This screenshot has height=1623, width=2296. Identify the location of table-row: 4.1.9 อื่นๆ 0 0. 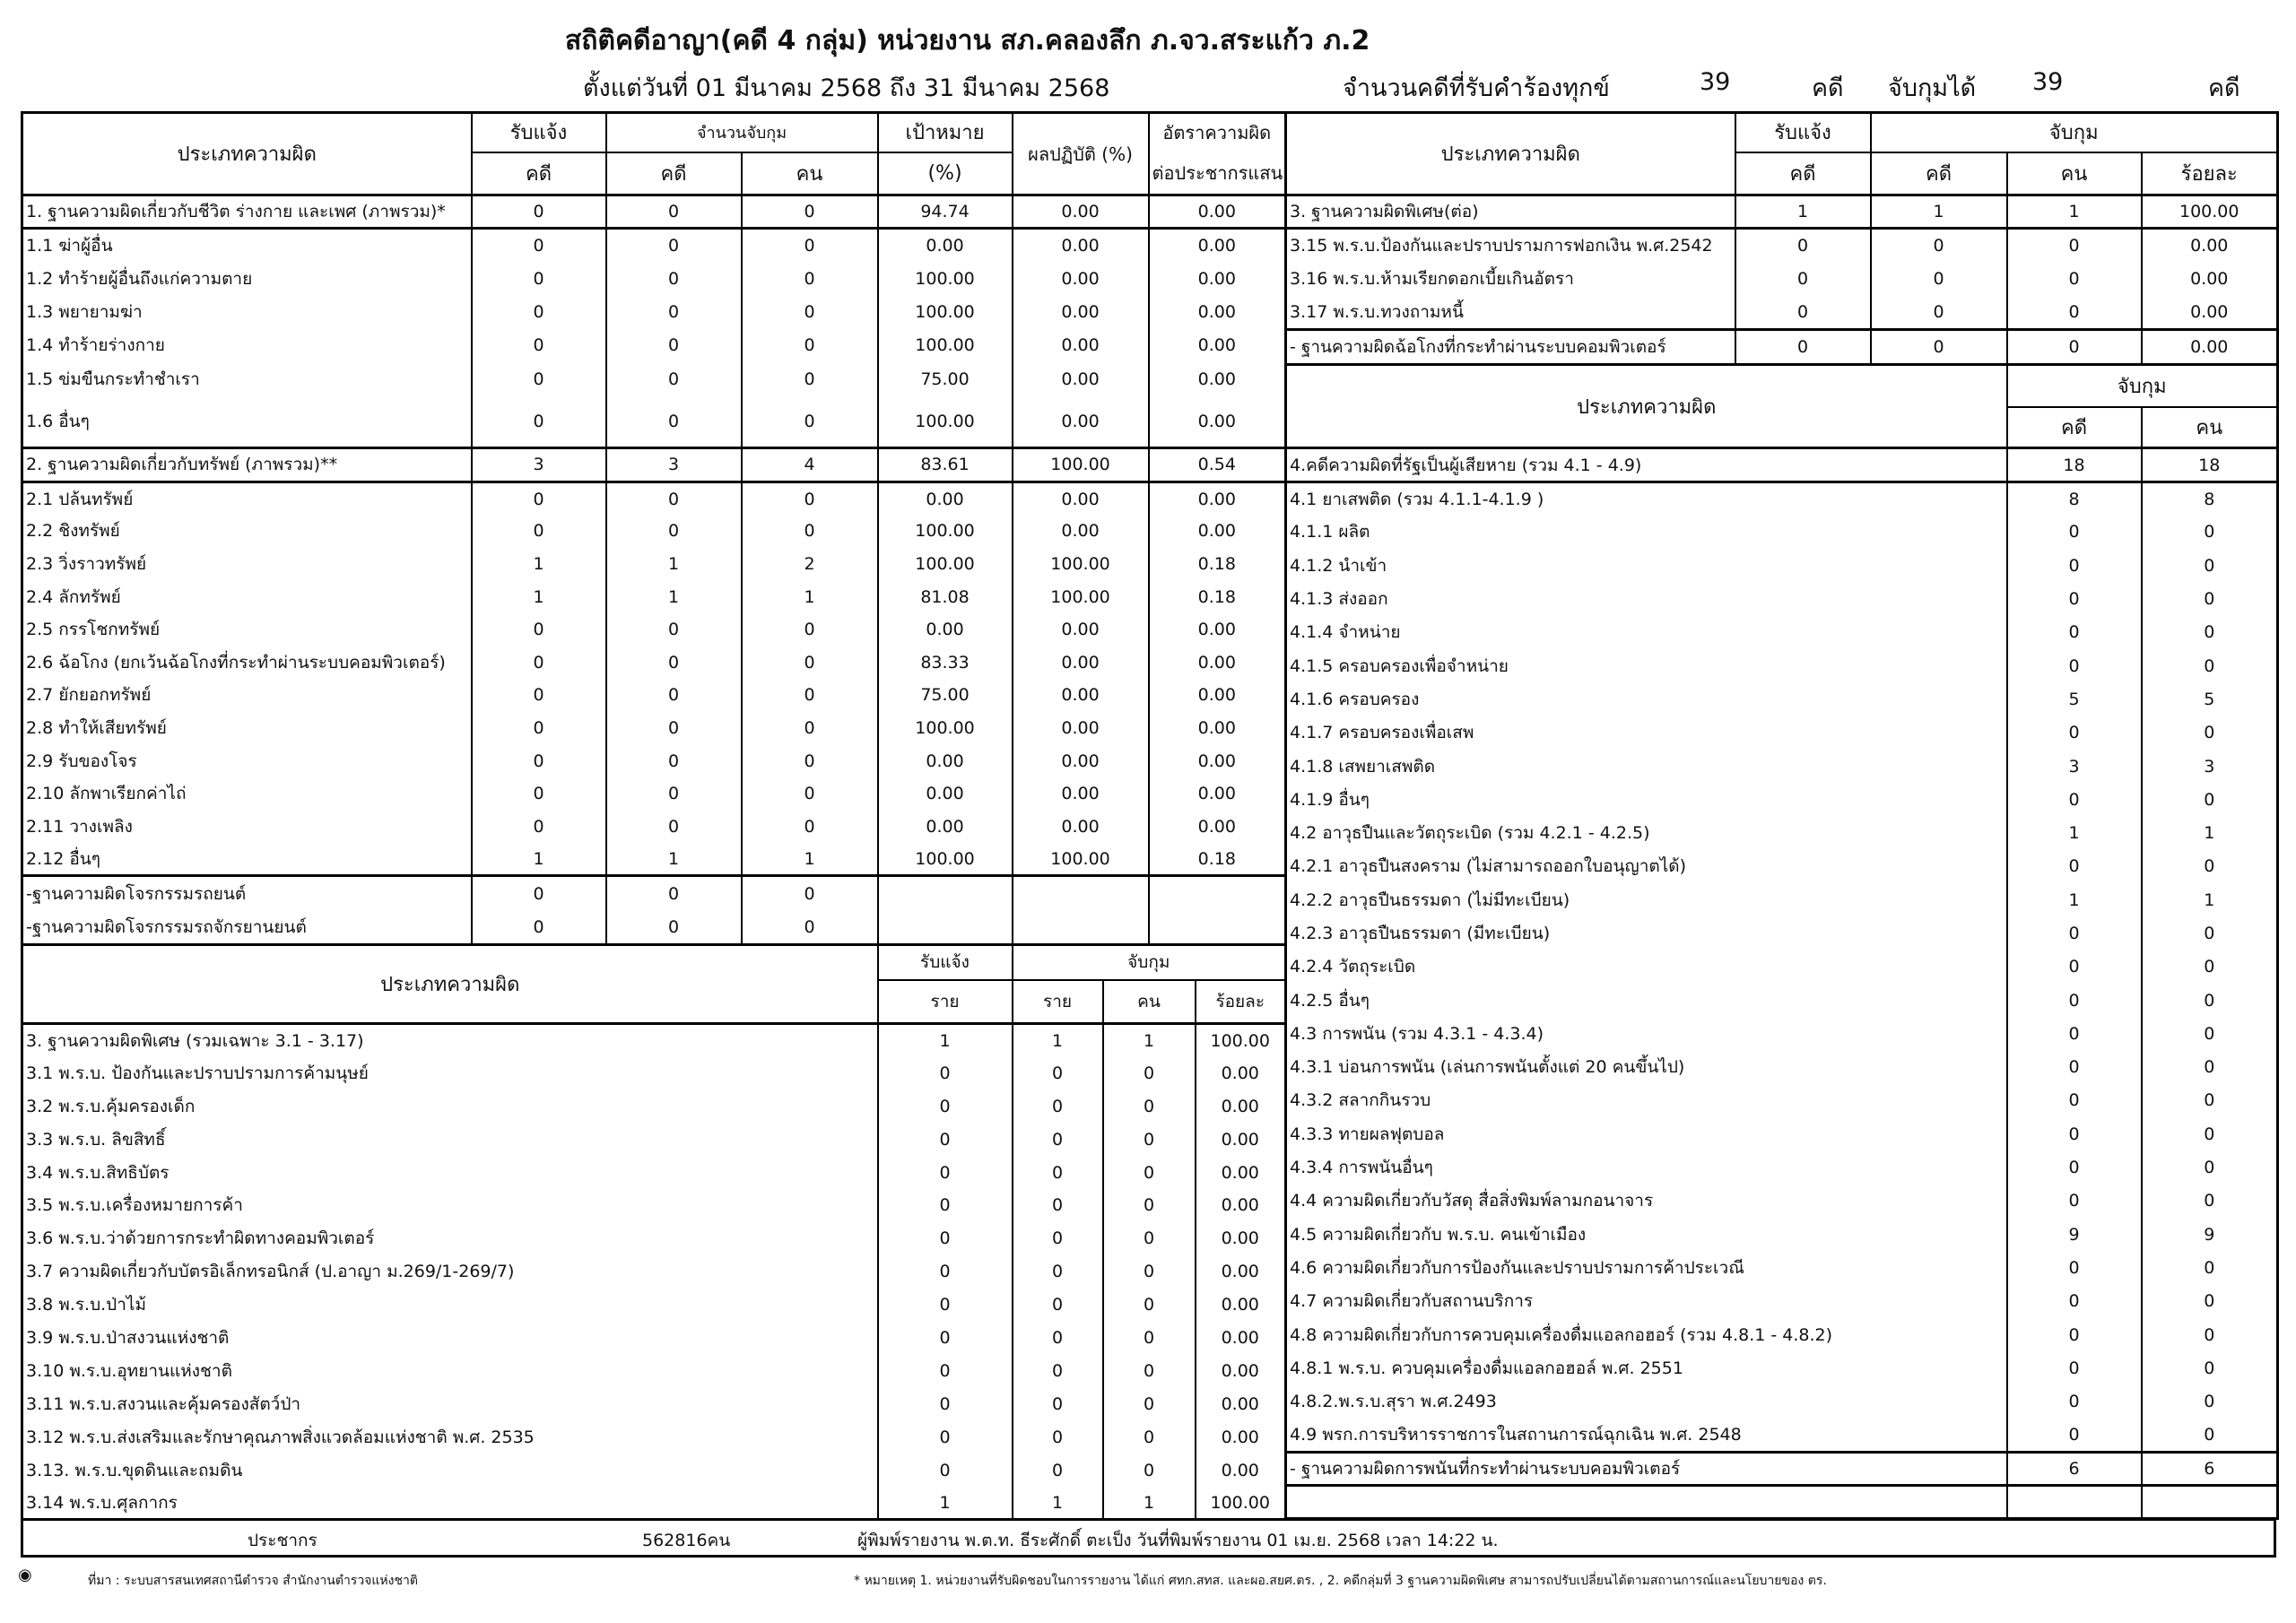
(1781, 800).